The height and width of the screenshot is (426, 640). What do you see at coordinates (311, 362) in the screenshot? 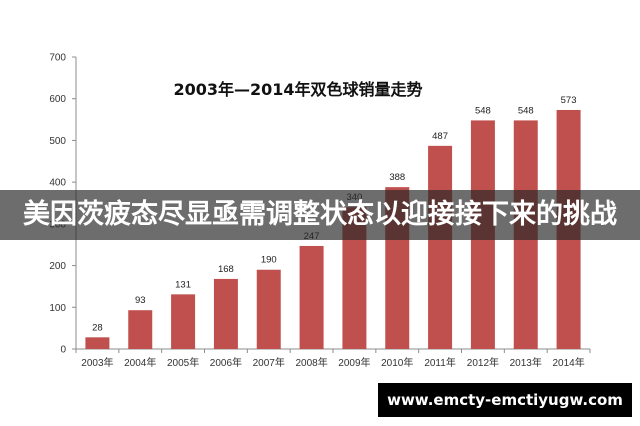
I see `x-tick-label: 2008年` at bounding box center [311, 362].